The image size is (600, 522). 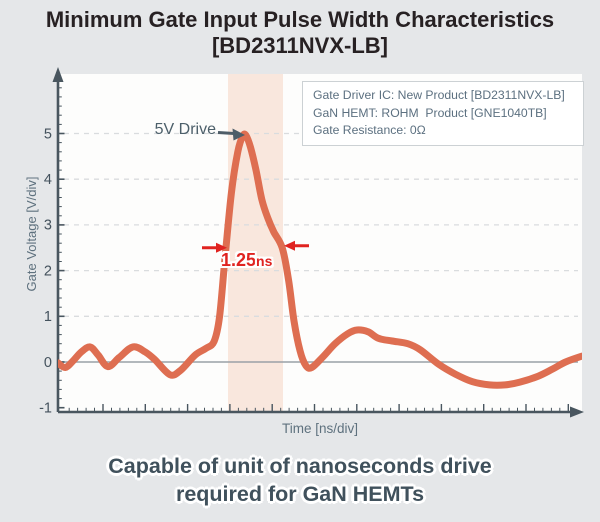 I want to click on y-tick-label-1: 1, so click(x=48, y=317).